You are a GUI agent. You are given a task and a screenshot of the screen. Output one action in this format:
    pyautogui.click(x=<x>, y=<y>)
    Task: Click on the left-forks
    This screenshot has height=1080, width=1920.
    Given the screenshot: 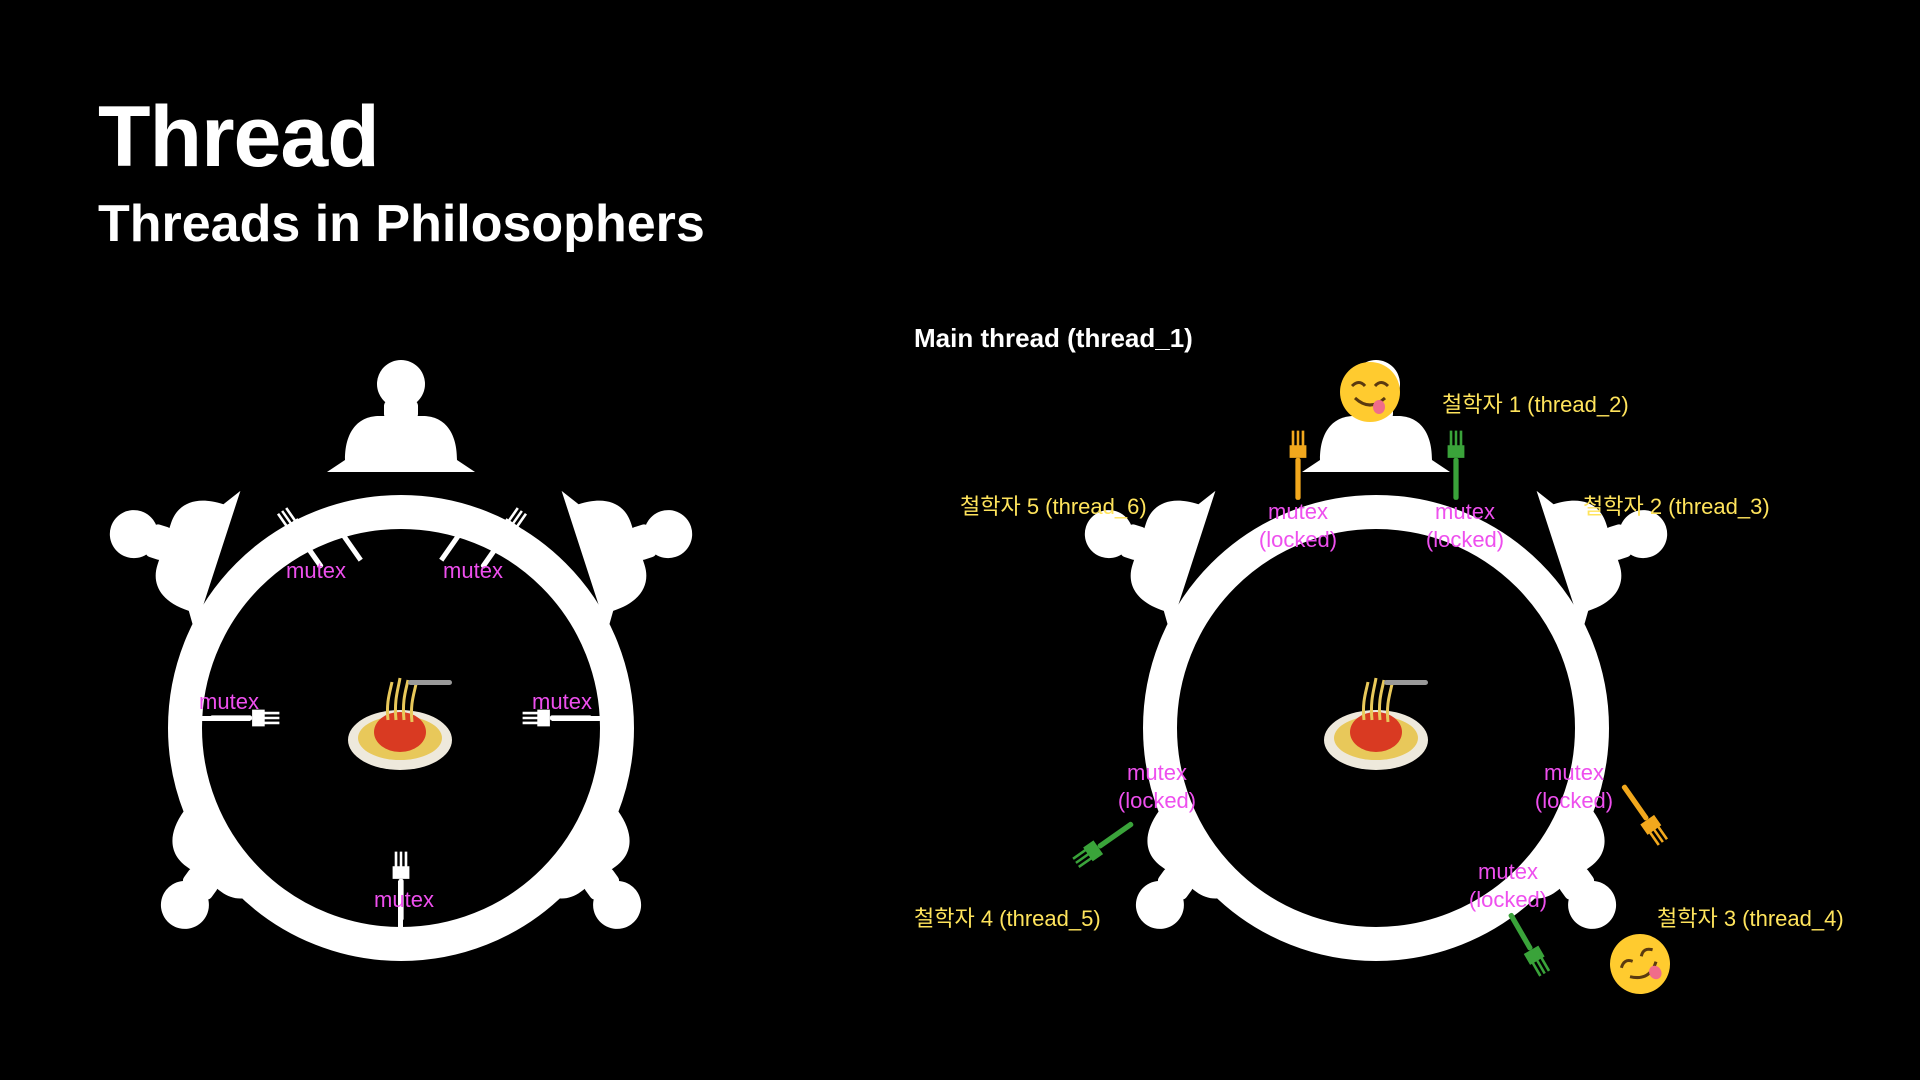 What is the action you would take?
    pyautogui.click(x=401, y=719)
    